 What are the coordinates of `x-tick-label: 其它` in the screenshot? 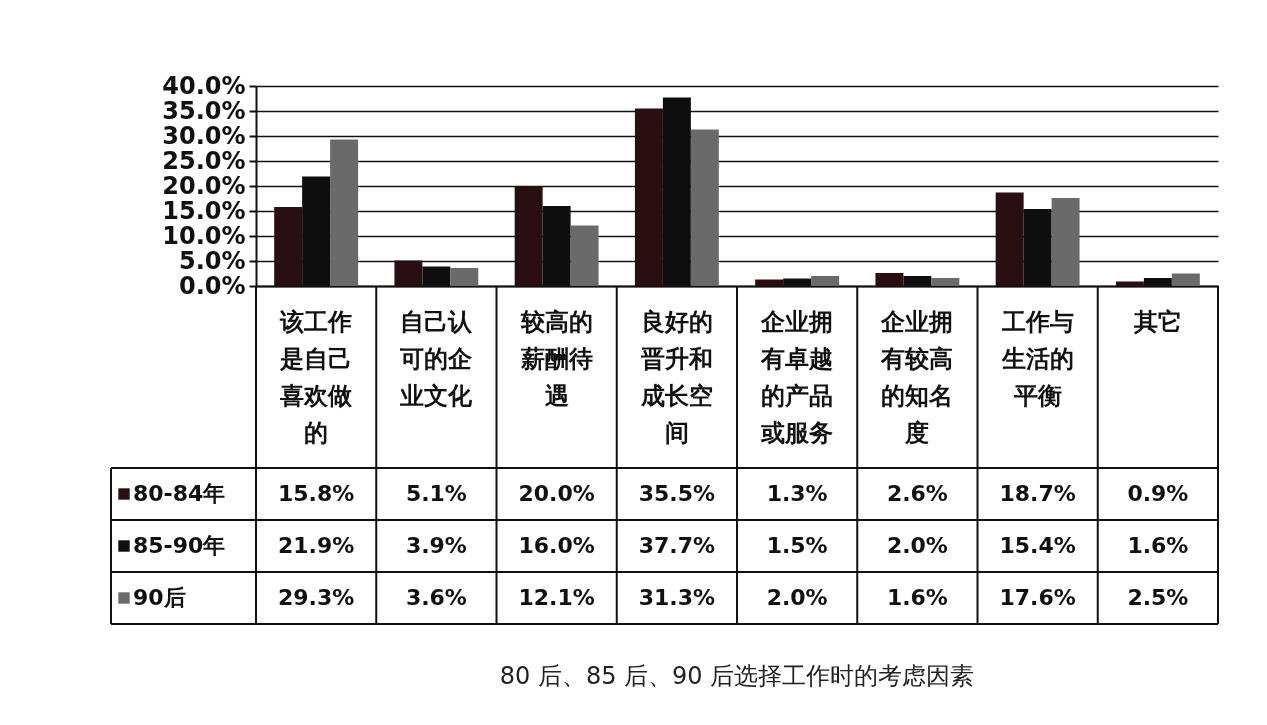 It's located at (1157, 321).